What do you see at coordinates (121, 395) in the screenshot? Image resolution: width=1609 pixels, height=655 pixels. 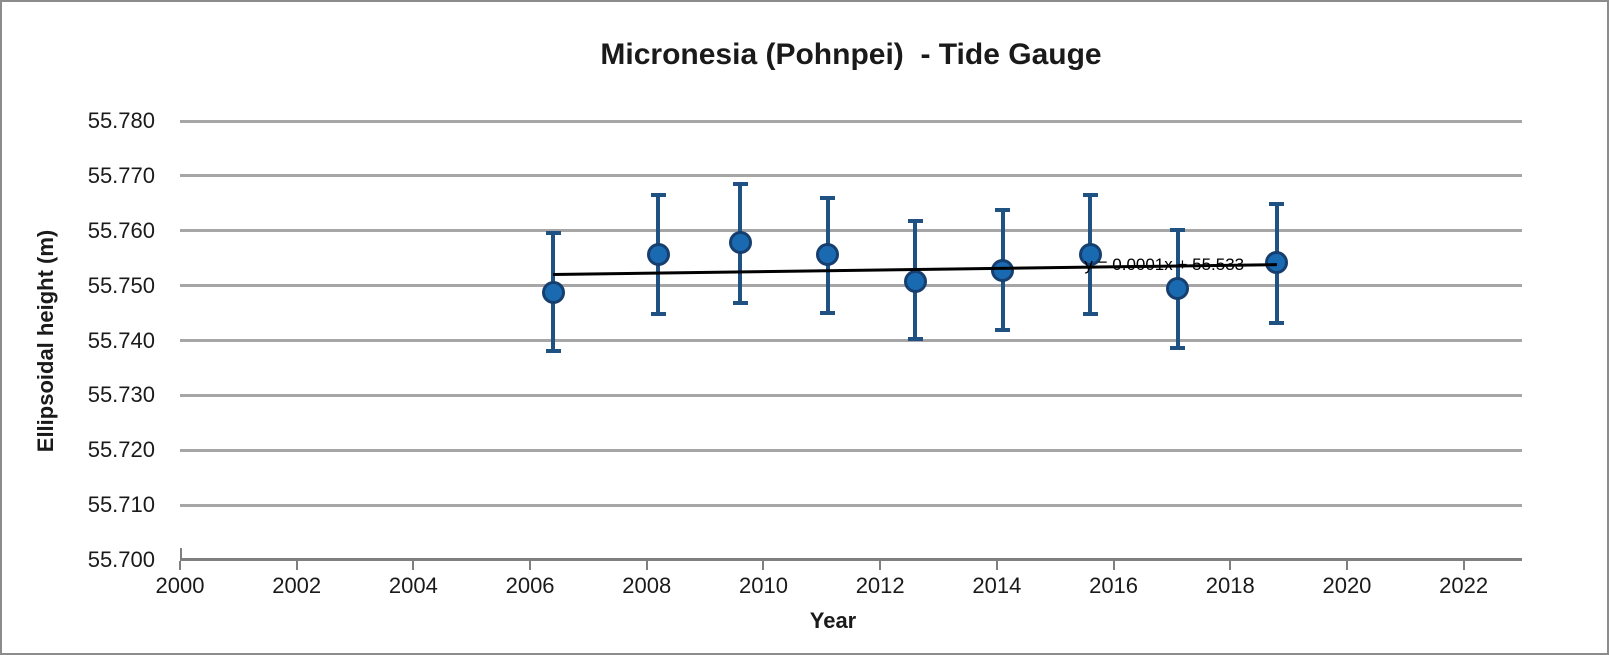 I see `y-tick-label: 55.730` at bounding box center [121, 395].